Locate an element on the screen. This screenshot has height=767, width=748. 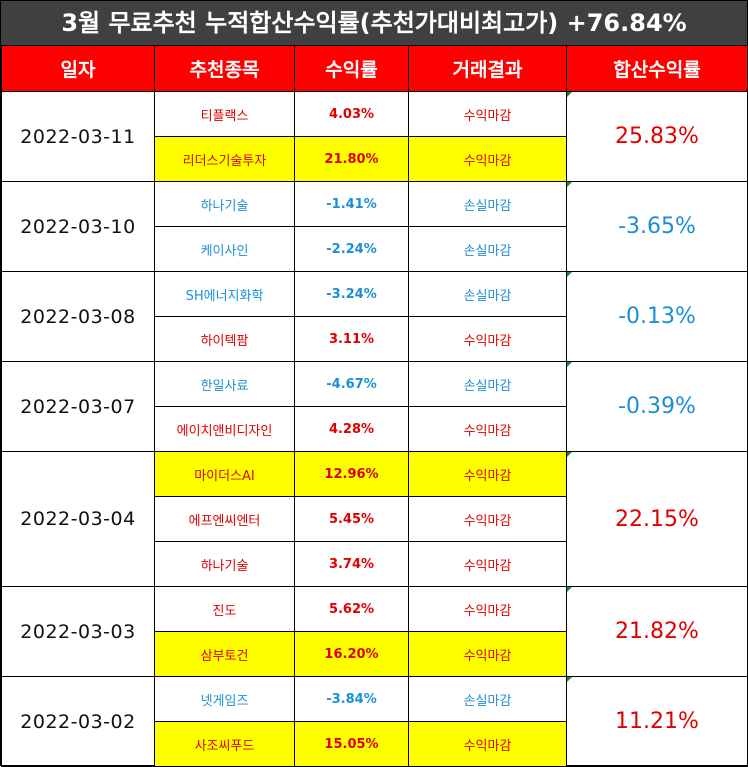
table-row: 케이사인 -2.24% 손실마감 is located at coordinates (375, 249).